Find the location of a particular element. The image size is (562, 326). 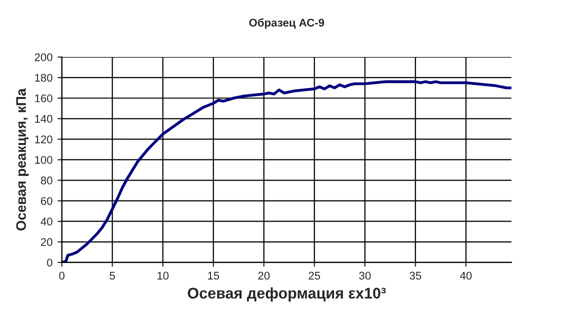

y-tick-label: 0 is located at coordinates (49, 262).